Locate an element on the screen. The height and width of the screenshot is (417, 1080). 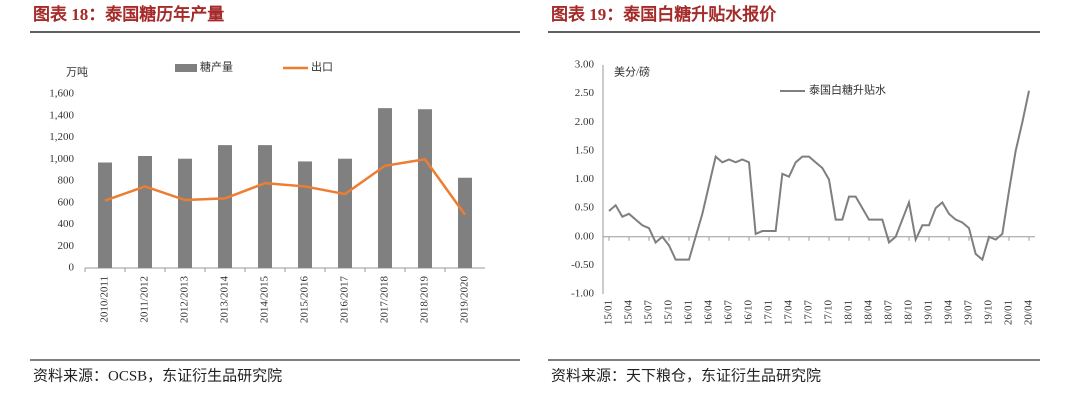
y-tick-label: 1.50 is located at coordinates (585, 150).